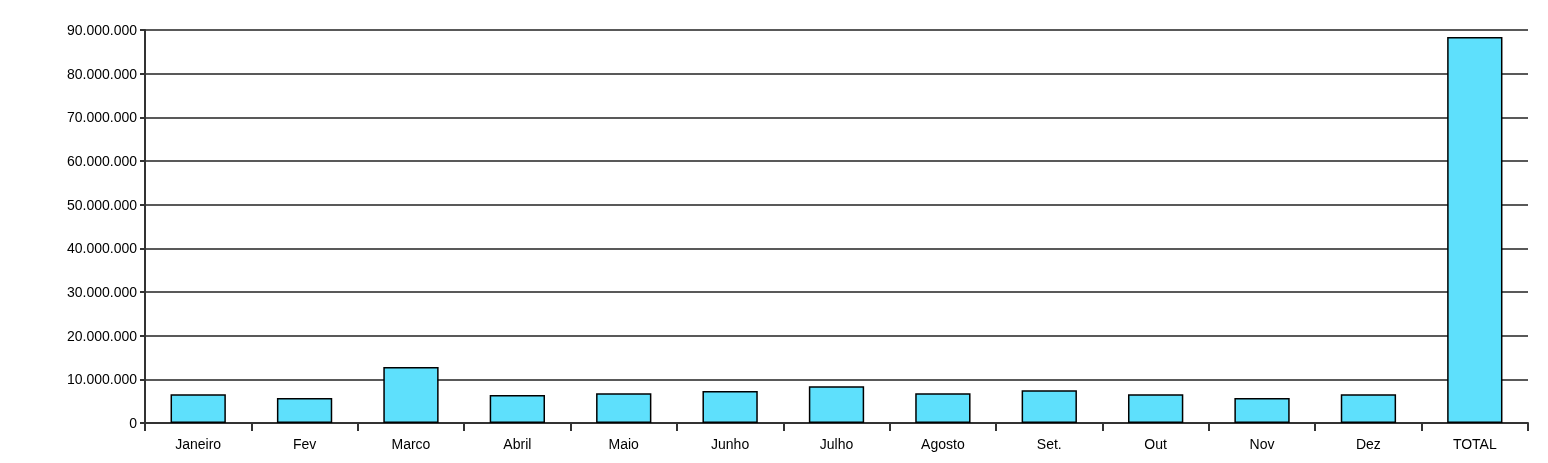  Describe the element at coordinates (624, 444) in the screenshot. I see `x-tick-label: Maio` at that location.